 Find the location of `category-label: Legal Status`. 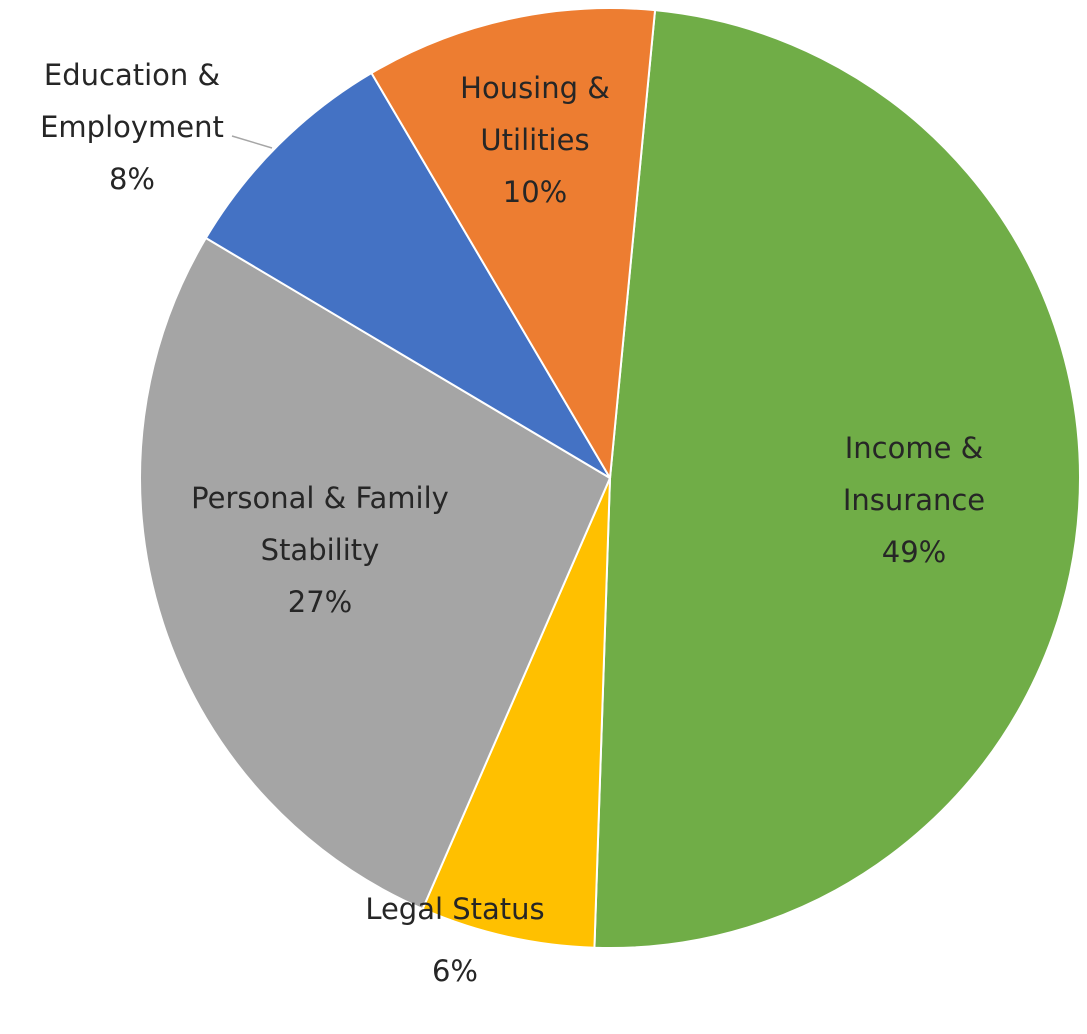

category-label: Legal Status is located at coordinates (455, 909).